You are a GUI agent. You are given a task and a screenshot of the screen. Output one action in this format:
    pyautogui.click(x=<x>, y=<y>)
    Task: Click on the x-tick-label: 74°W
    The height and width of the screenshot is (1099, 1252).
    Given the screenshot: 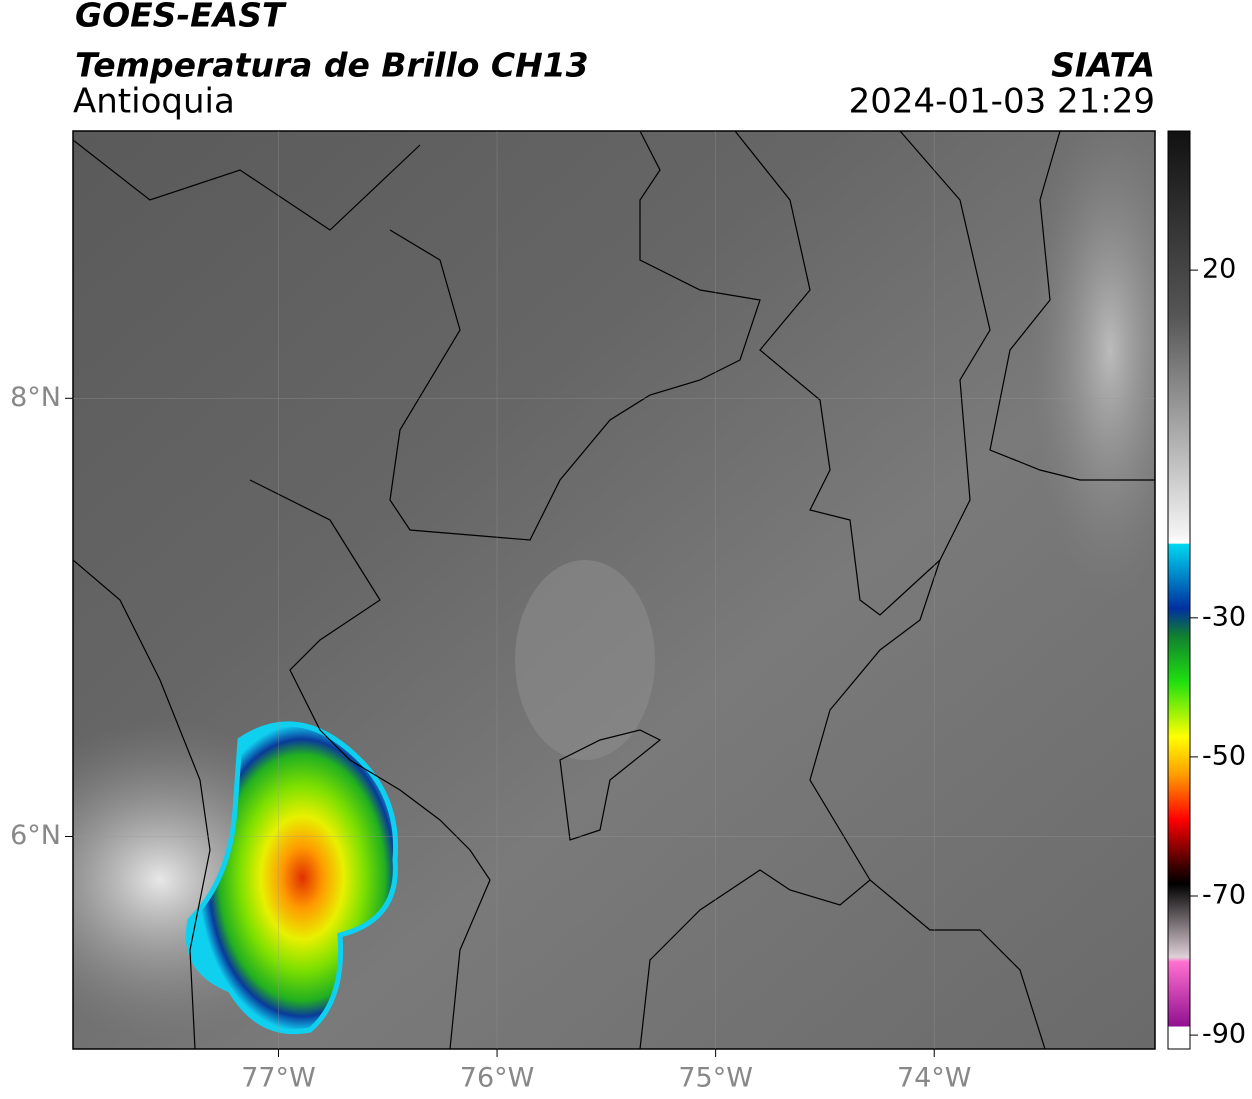 What is the action you would take?
    pyautogui.click(x=934, y=1078)
    